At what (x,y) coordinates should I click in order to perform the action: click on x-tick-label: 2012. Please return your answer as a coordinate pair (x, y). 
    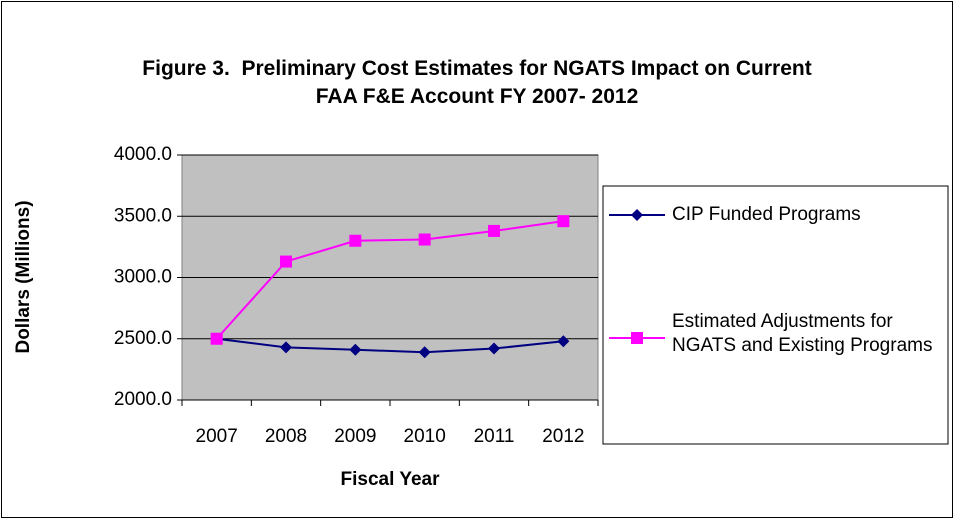
    Looking at the image, I should click on (563, 436).